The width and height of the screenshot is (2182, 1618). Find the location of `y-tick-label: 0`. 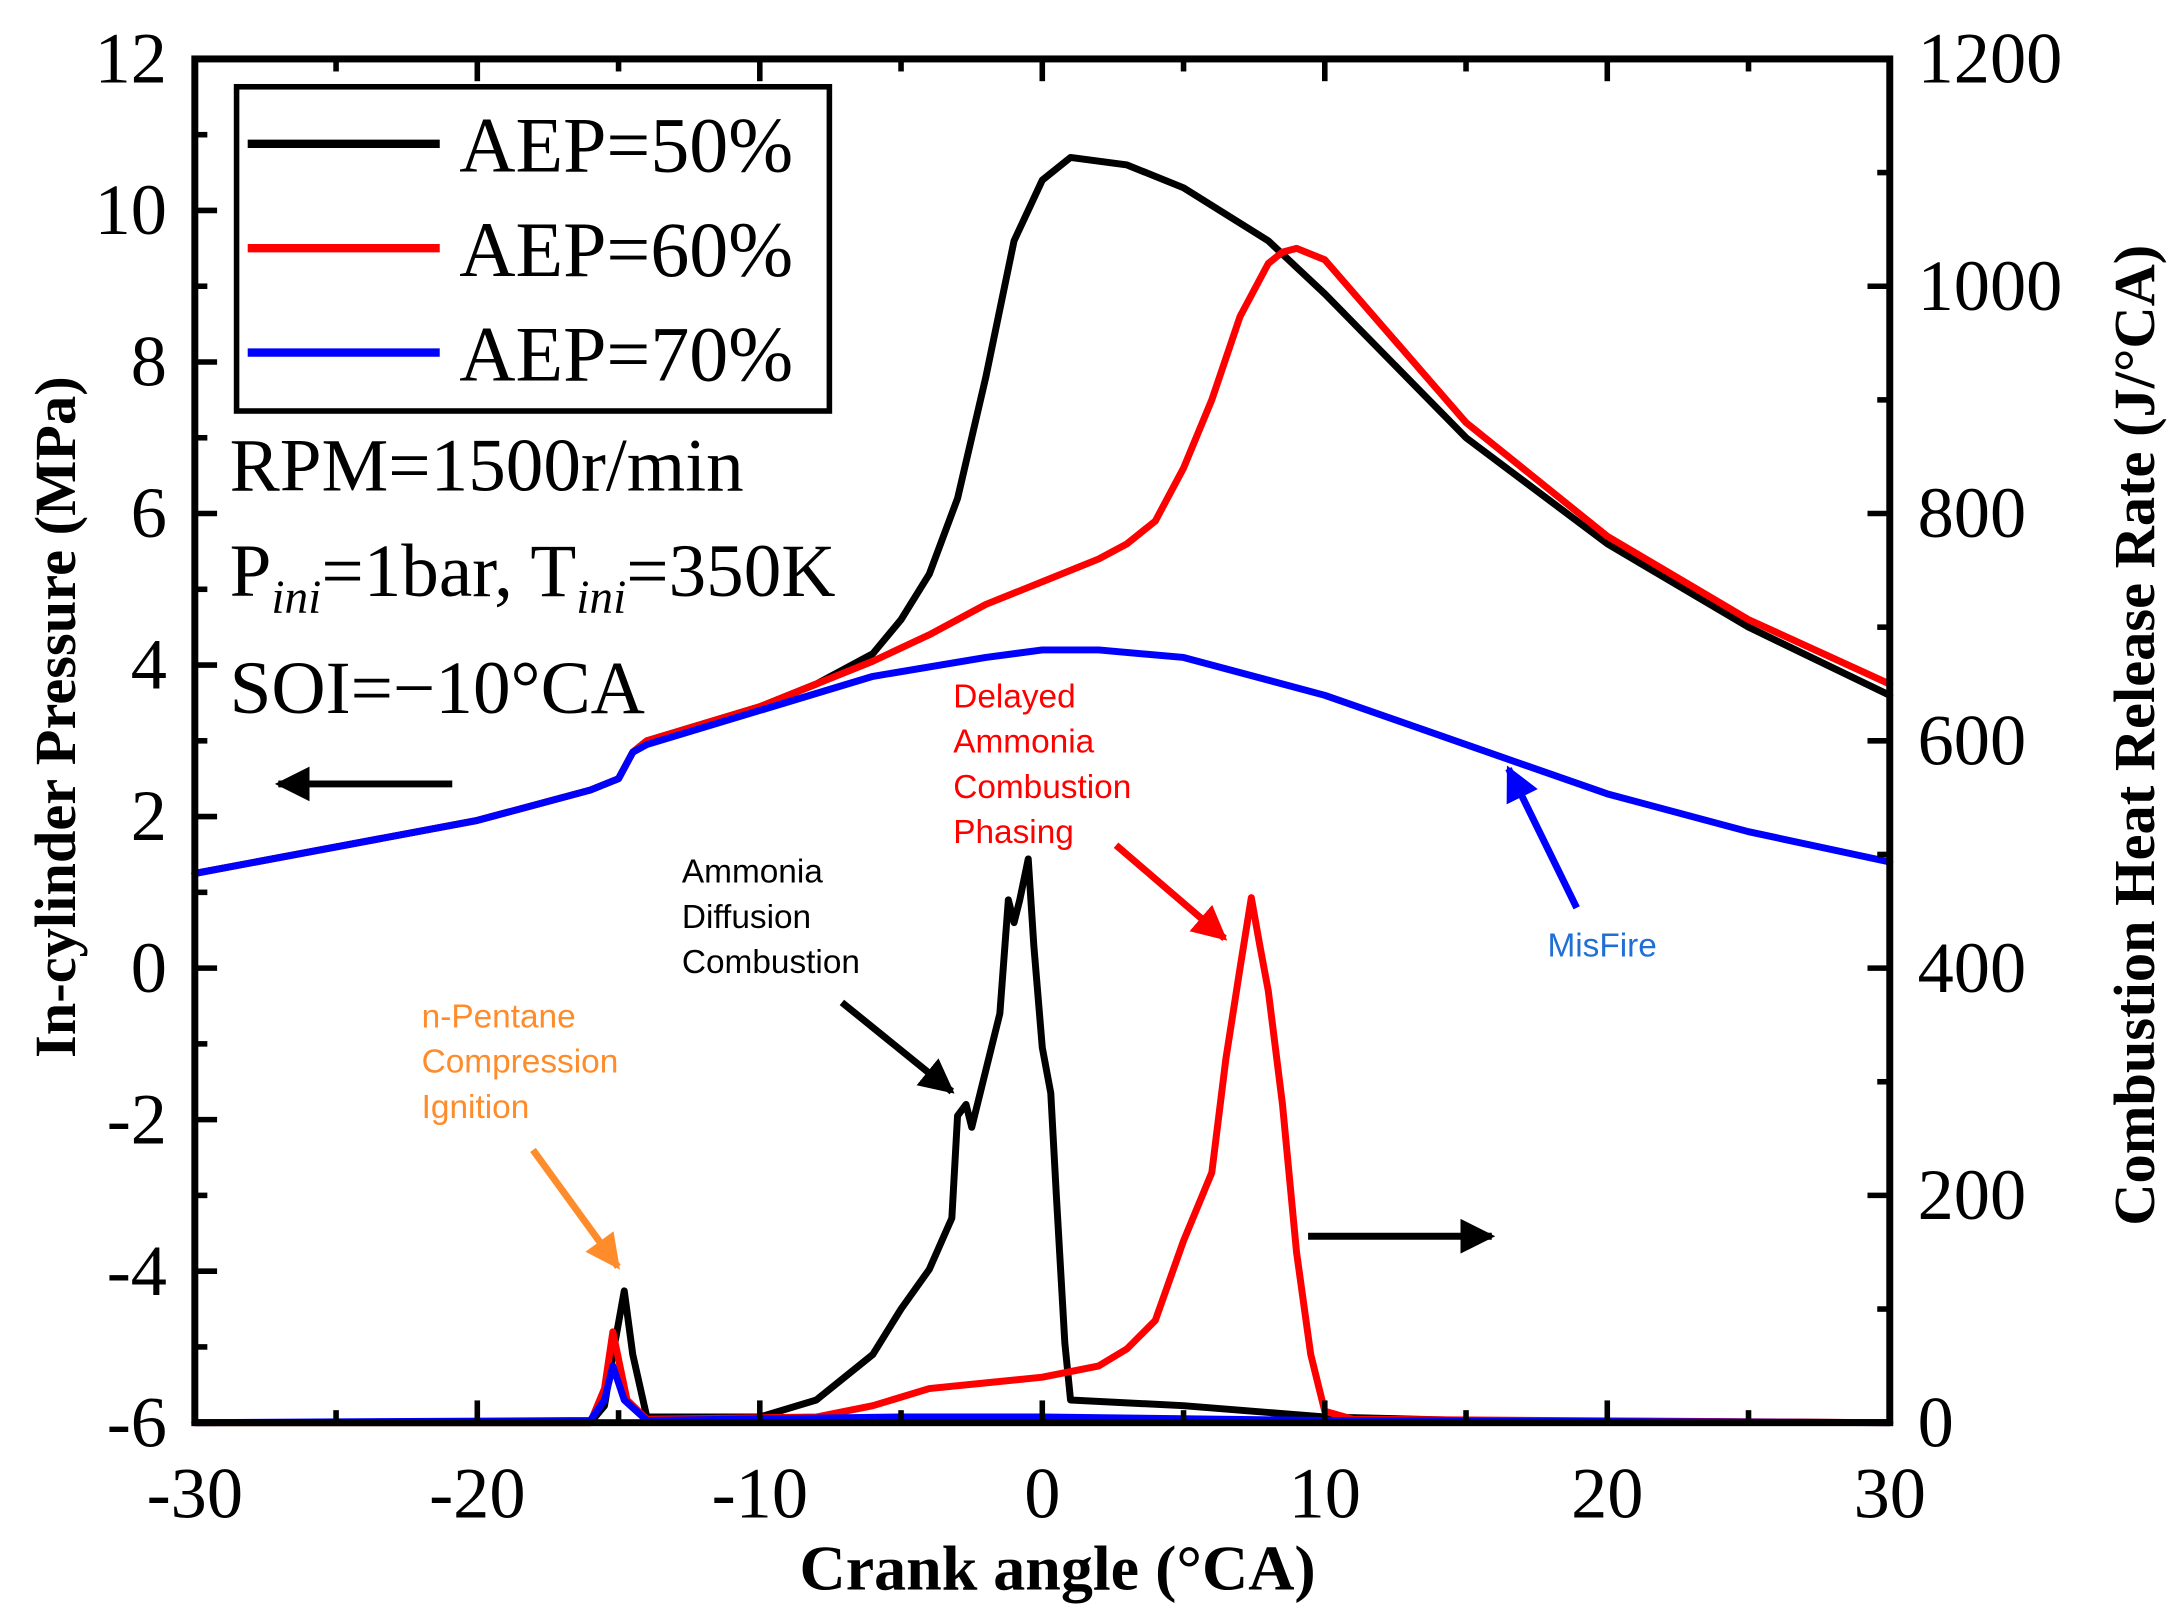

y-tick-label: 0 is located at coordinates (149, 968).